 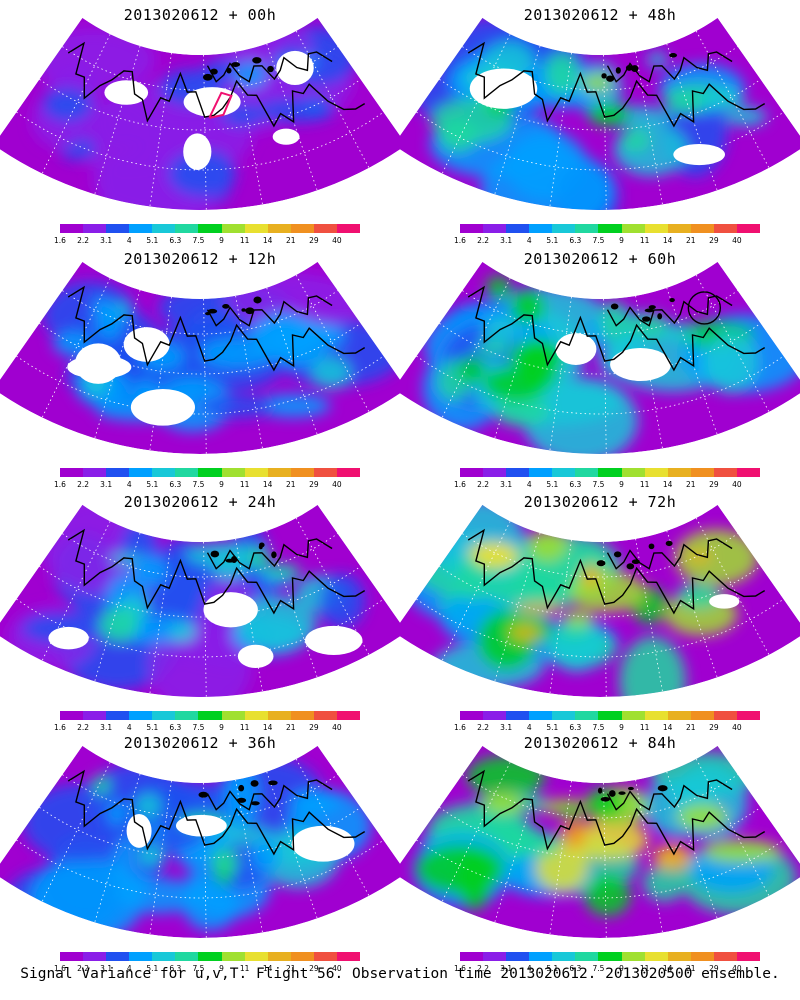 What do you see at coordinates (200, 502) in the screenshot?
I see `panel-title: 2013020612 + 24h` at bounding box center [200, 502].